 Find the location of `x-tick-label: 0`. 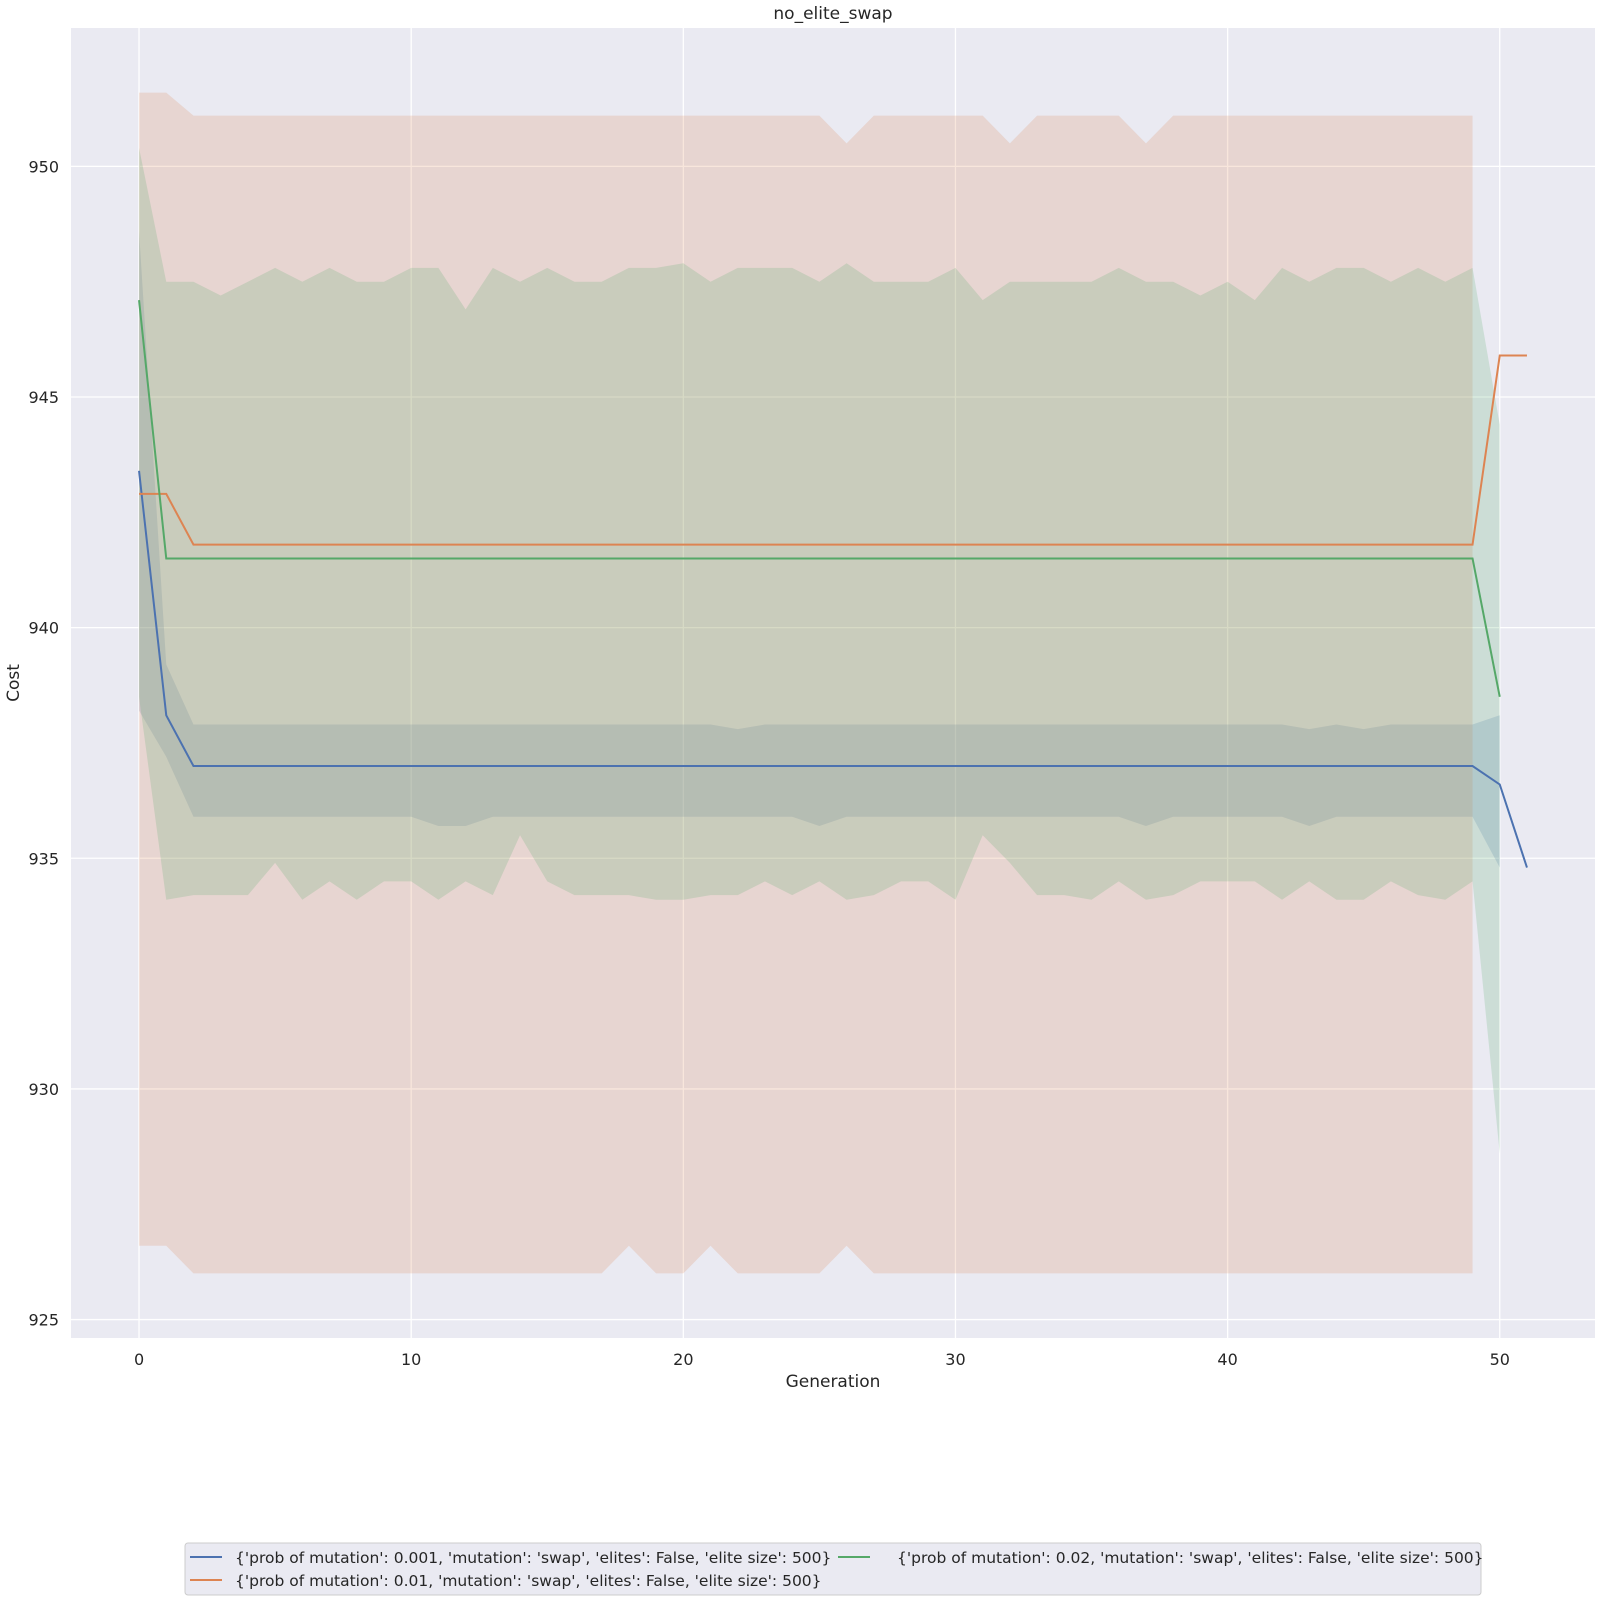

x-tick-label: 0 is located at coordinates (139, 1359).